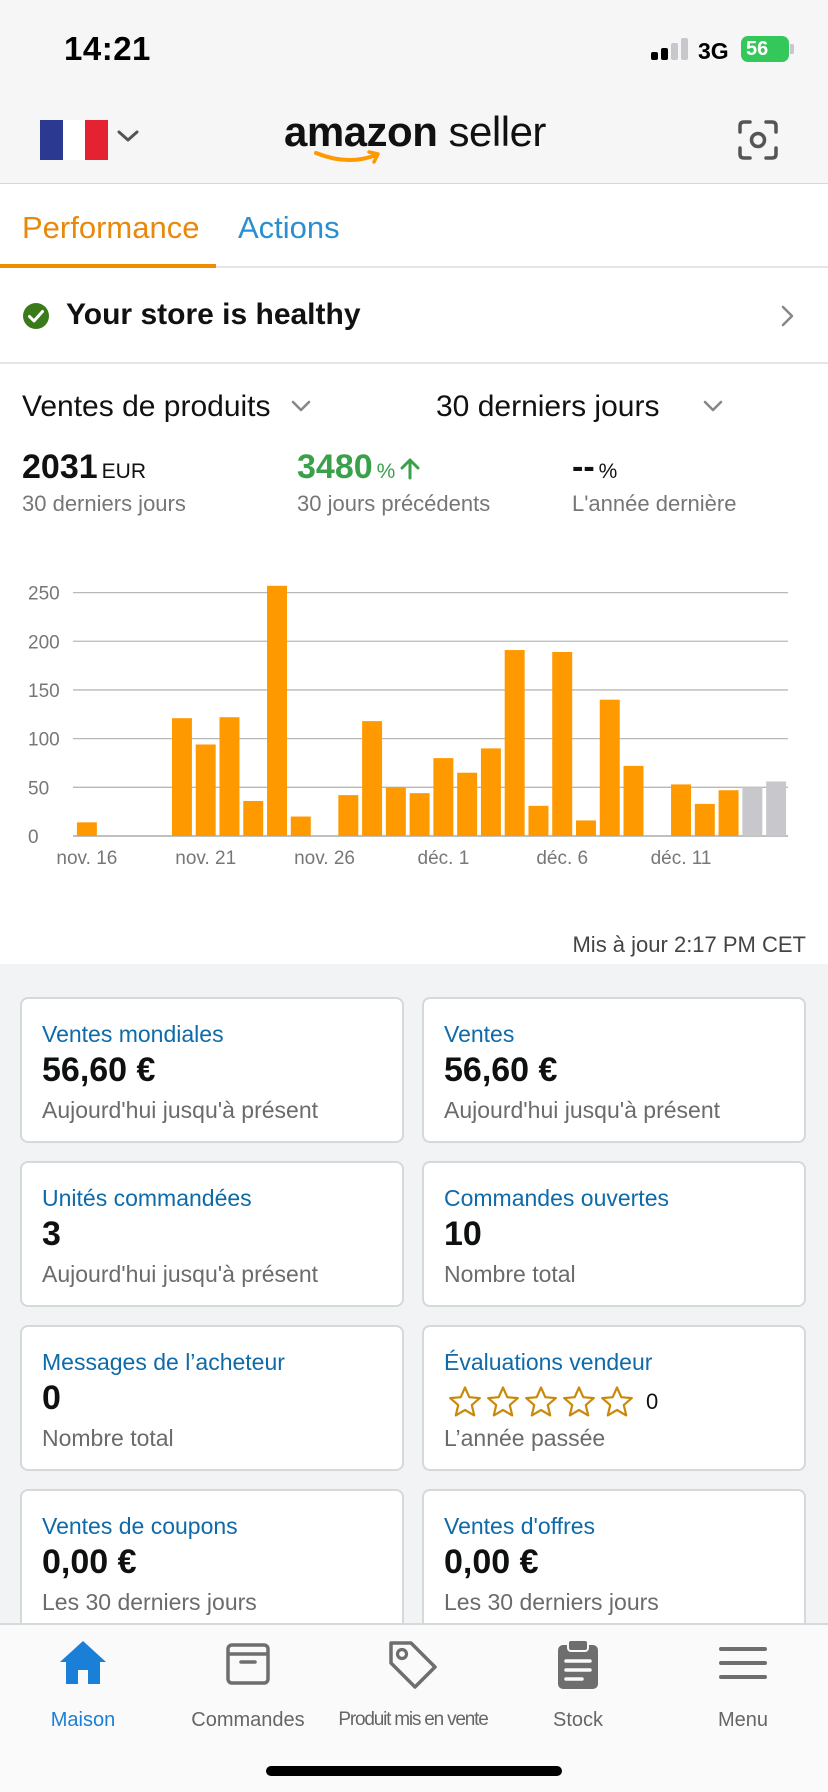 The width and height of the screenshot is (828, 1792). I want to click on nav-home: Maison, so click(83, 1690).